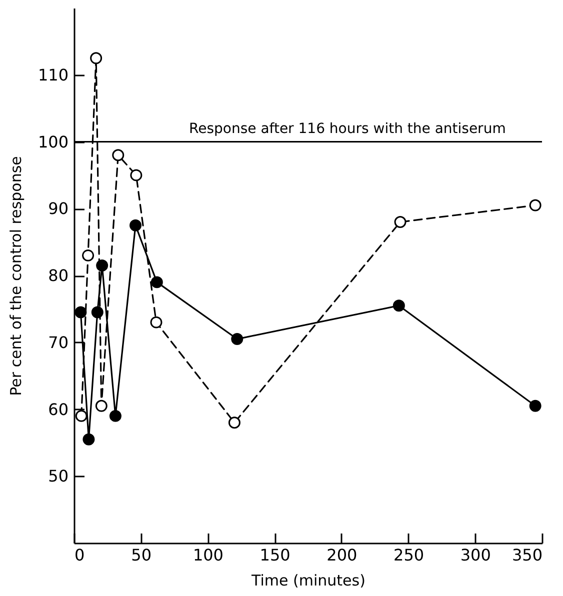  What do you see at coordinates (342, 555) in the screenshot?
I see `x-tick-label: 200` at bounding box center [342, 555].